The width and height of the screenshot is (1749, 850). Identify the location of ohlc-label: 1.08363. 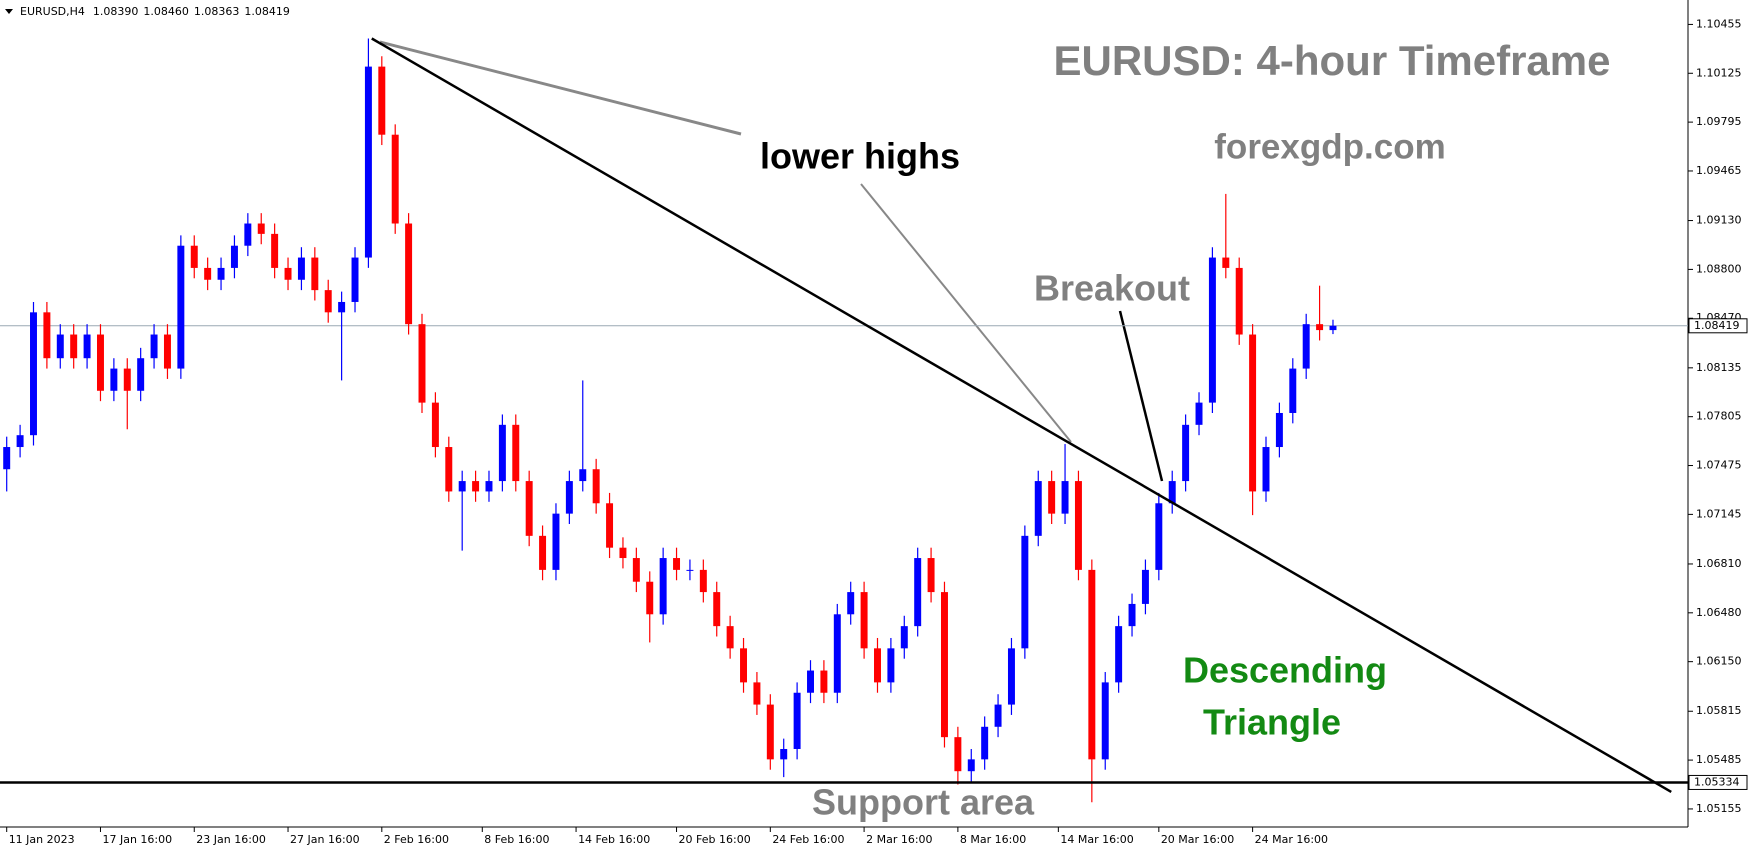
(217, 11).